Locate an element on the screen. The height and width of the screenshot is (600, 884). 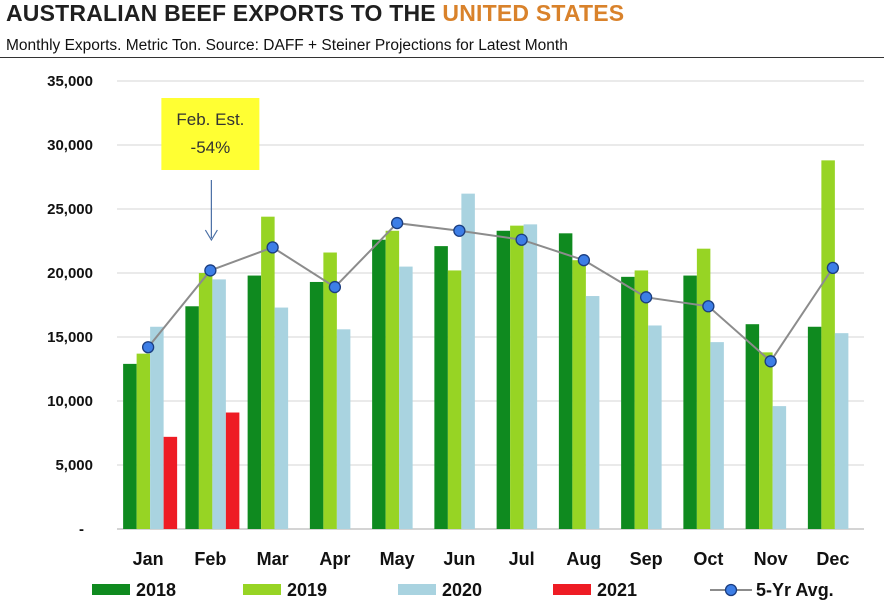
legend-swatch-2018 is located at coordinates (111, 589).